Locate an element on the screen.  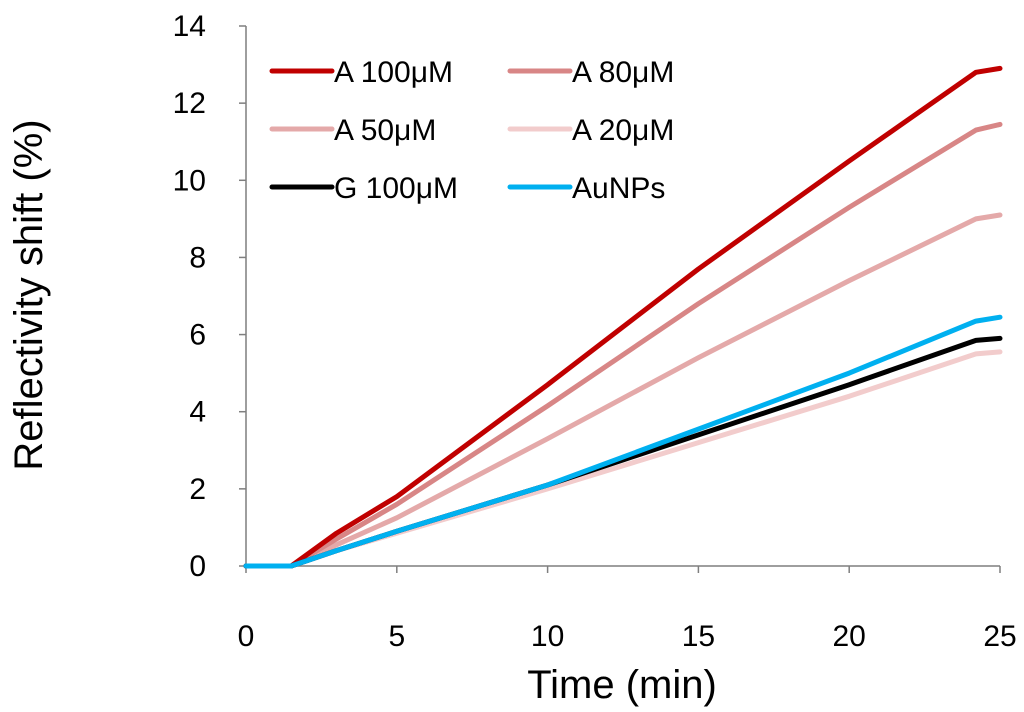
legend: A 100μM A 80μM A 50μM A 20μM G 100μM AuNPs is located at coordinates (471, 130).